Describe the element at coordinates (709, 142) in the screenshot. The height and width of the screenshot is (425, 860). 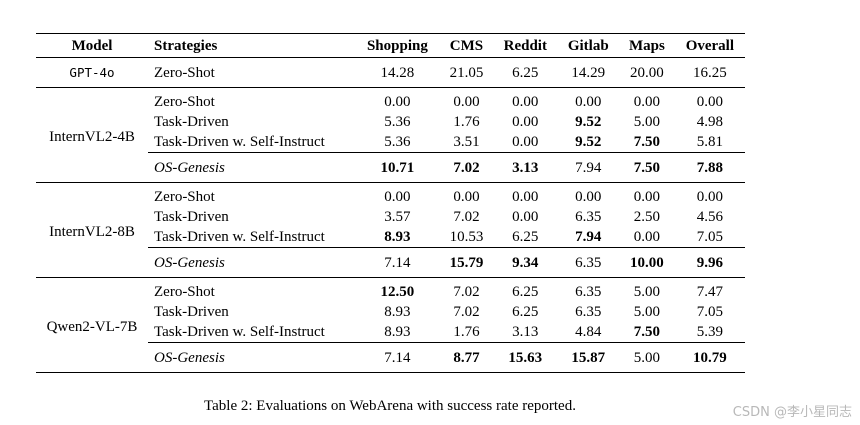
I see `score-cell: 5.81` at that location.